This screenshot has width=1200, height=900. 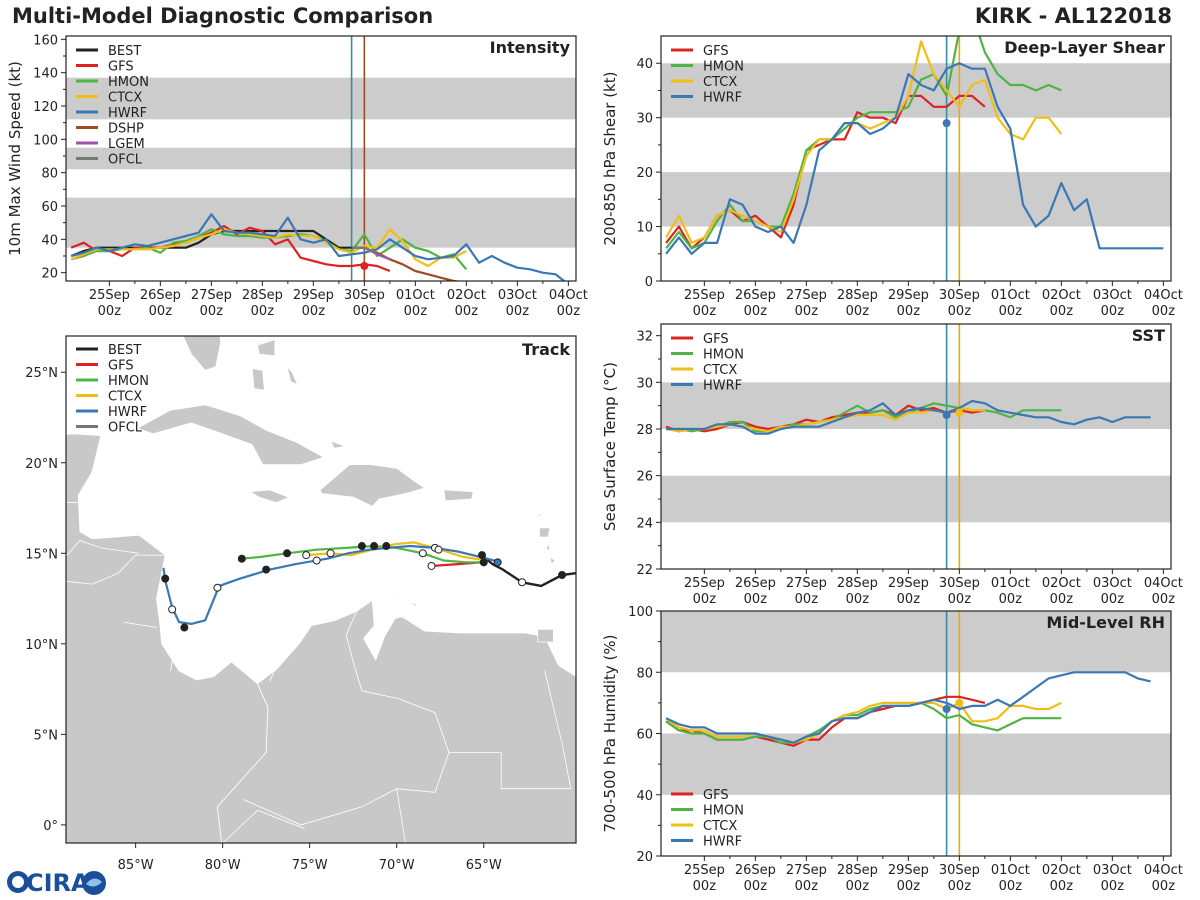 I want to click on shear-legend-label-ctcx: CTCX, so click(x=720, y=82).